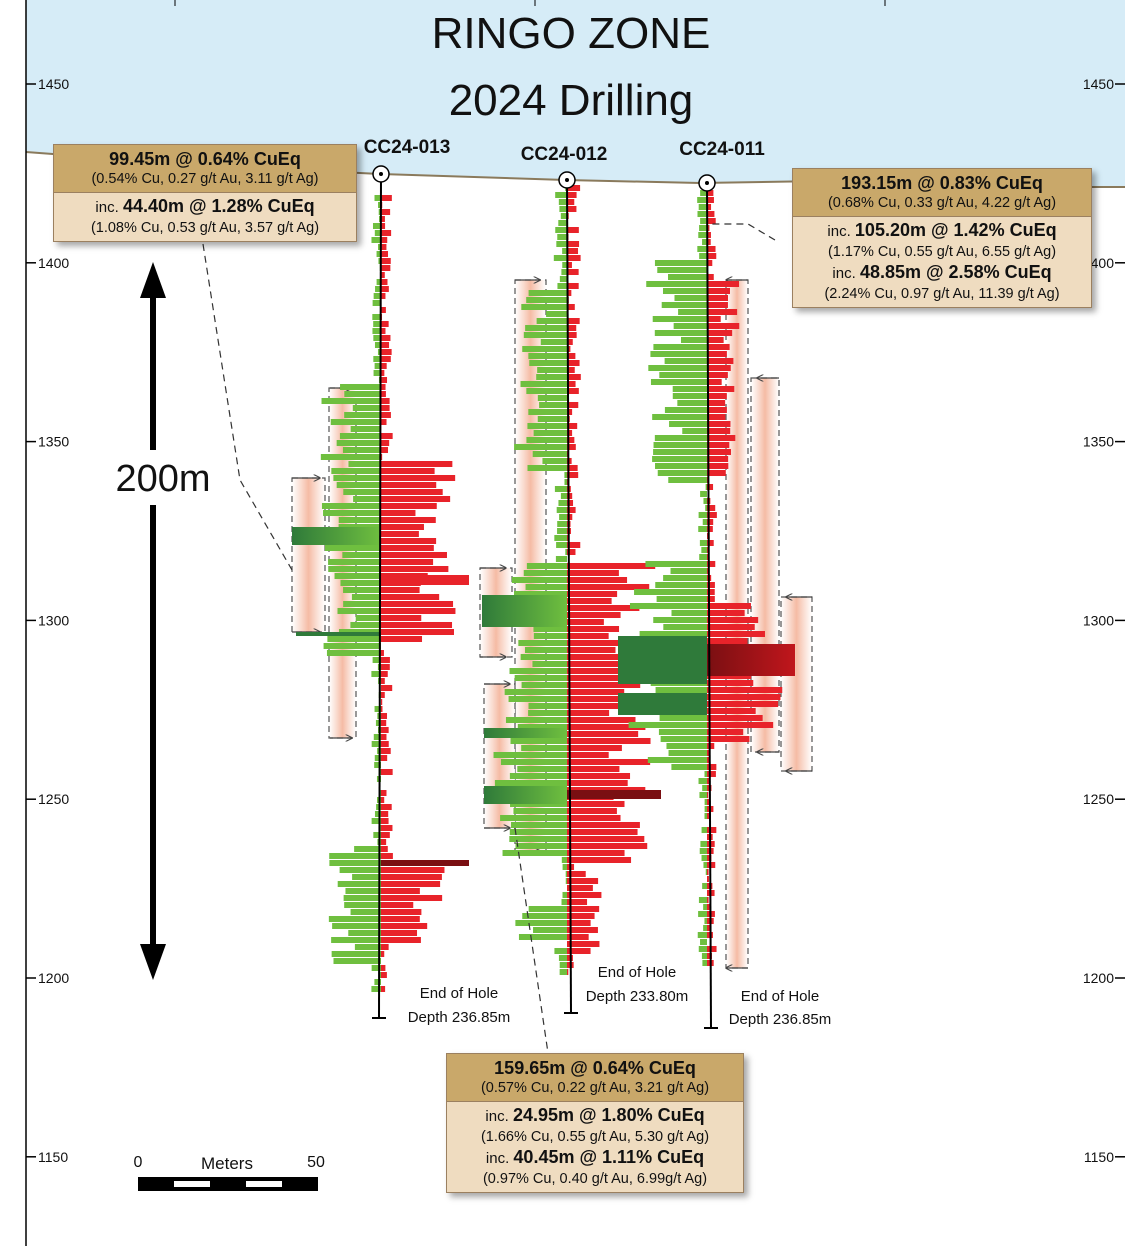 The height and width of the screenshot is (1251, 1125). What do you see at coordinates (942, 252) in the screenshot?
I see `intercept-inc1-detail: (1.17% Cu, 0.55 g/t Au, 6.55 g/t Ag)` at bounding box center [942, 252].